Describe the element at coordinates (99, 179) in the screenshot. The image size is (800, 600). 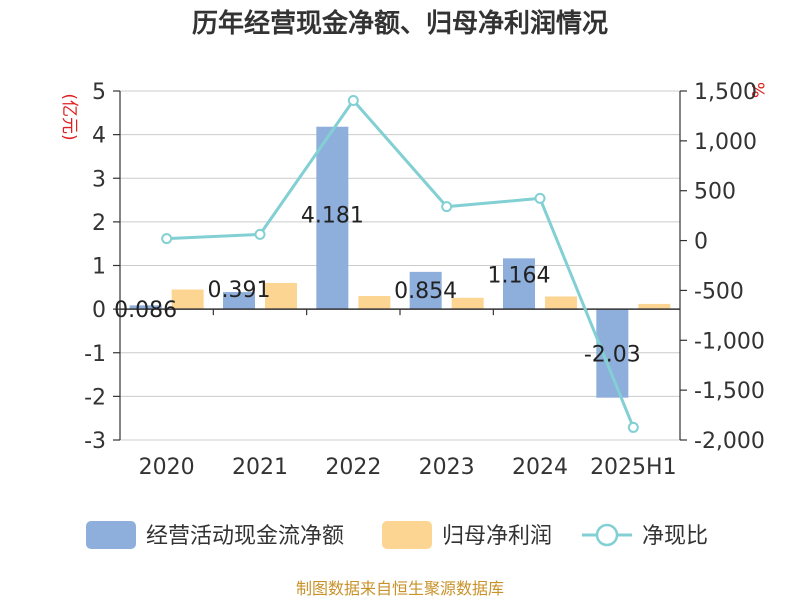
I see `left-tick-label: 3` at that location.